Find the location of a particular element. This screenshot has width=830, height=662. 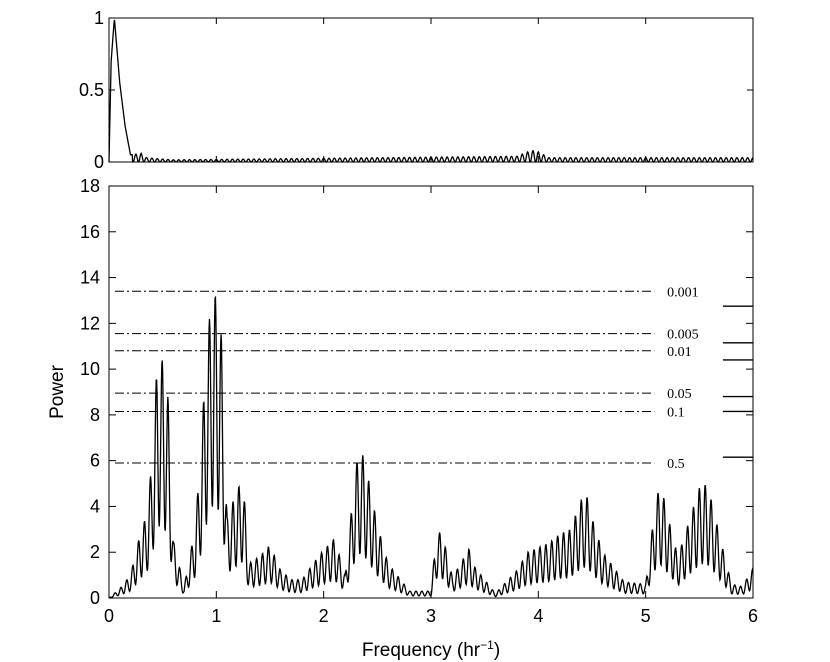

x-tick-label: 5 is located at coordinates (646, 616).